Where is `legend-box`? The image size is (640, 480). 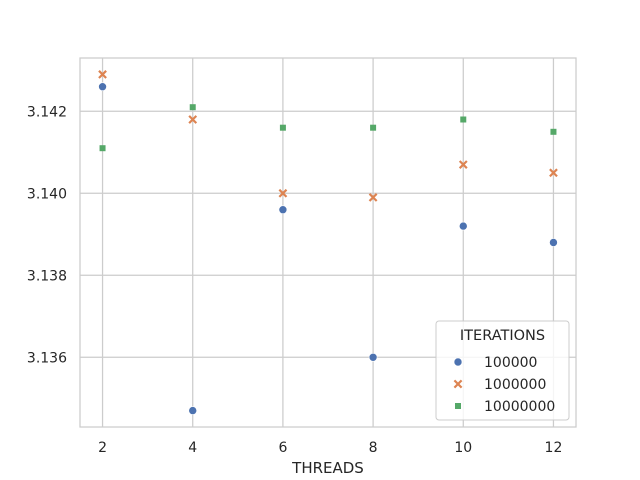
legend-box is located at coordinates (502, 370).